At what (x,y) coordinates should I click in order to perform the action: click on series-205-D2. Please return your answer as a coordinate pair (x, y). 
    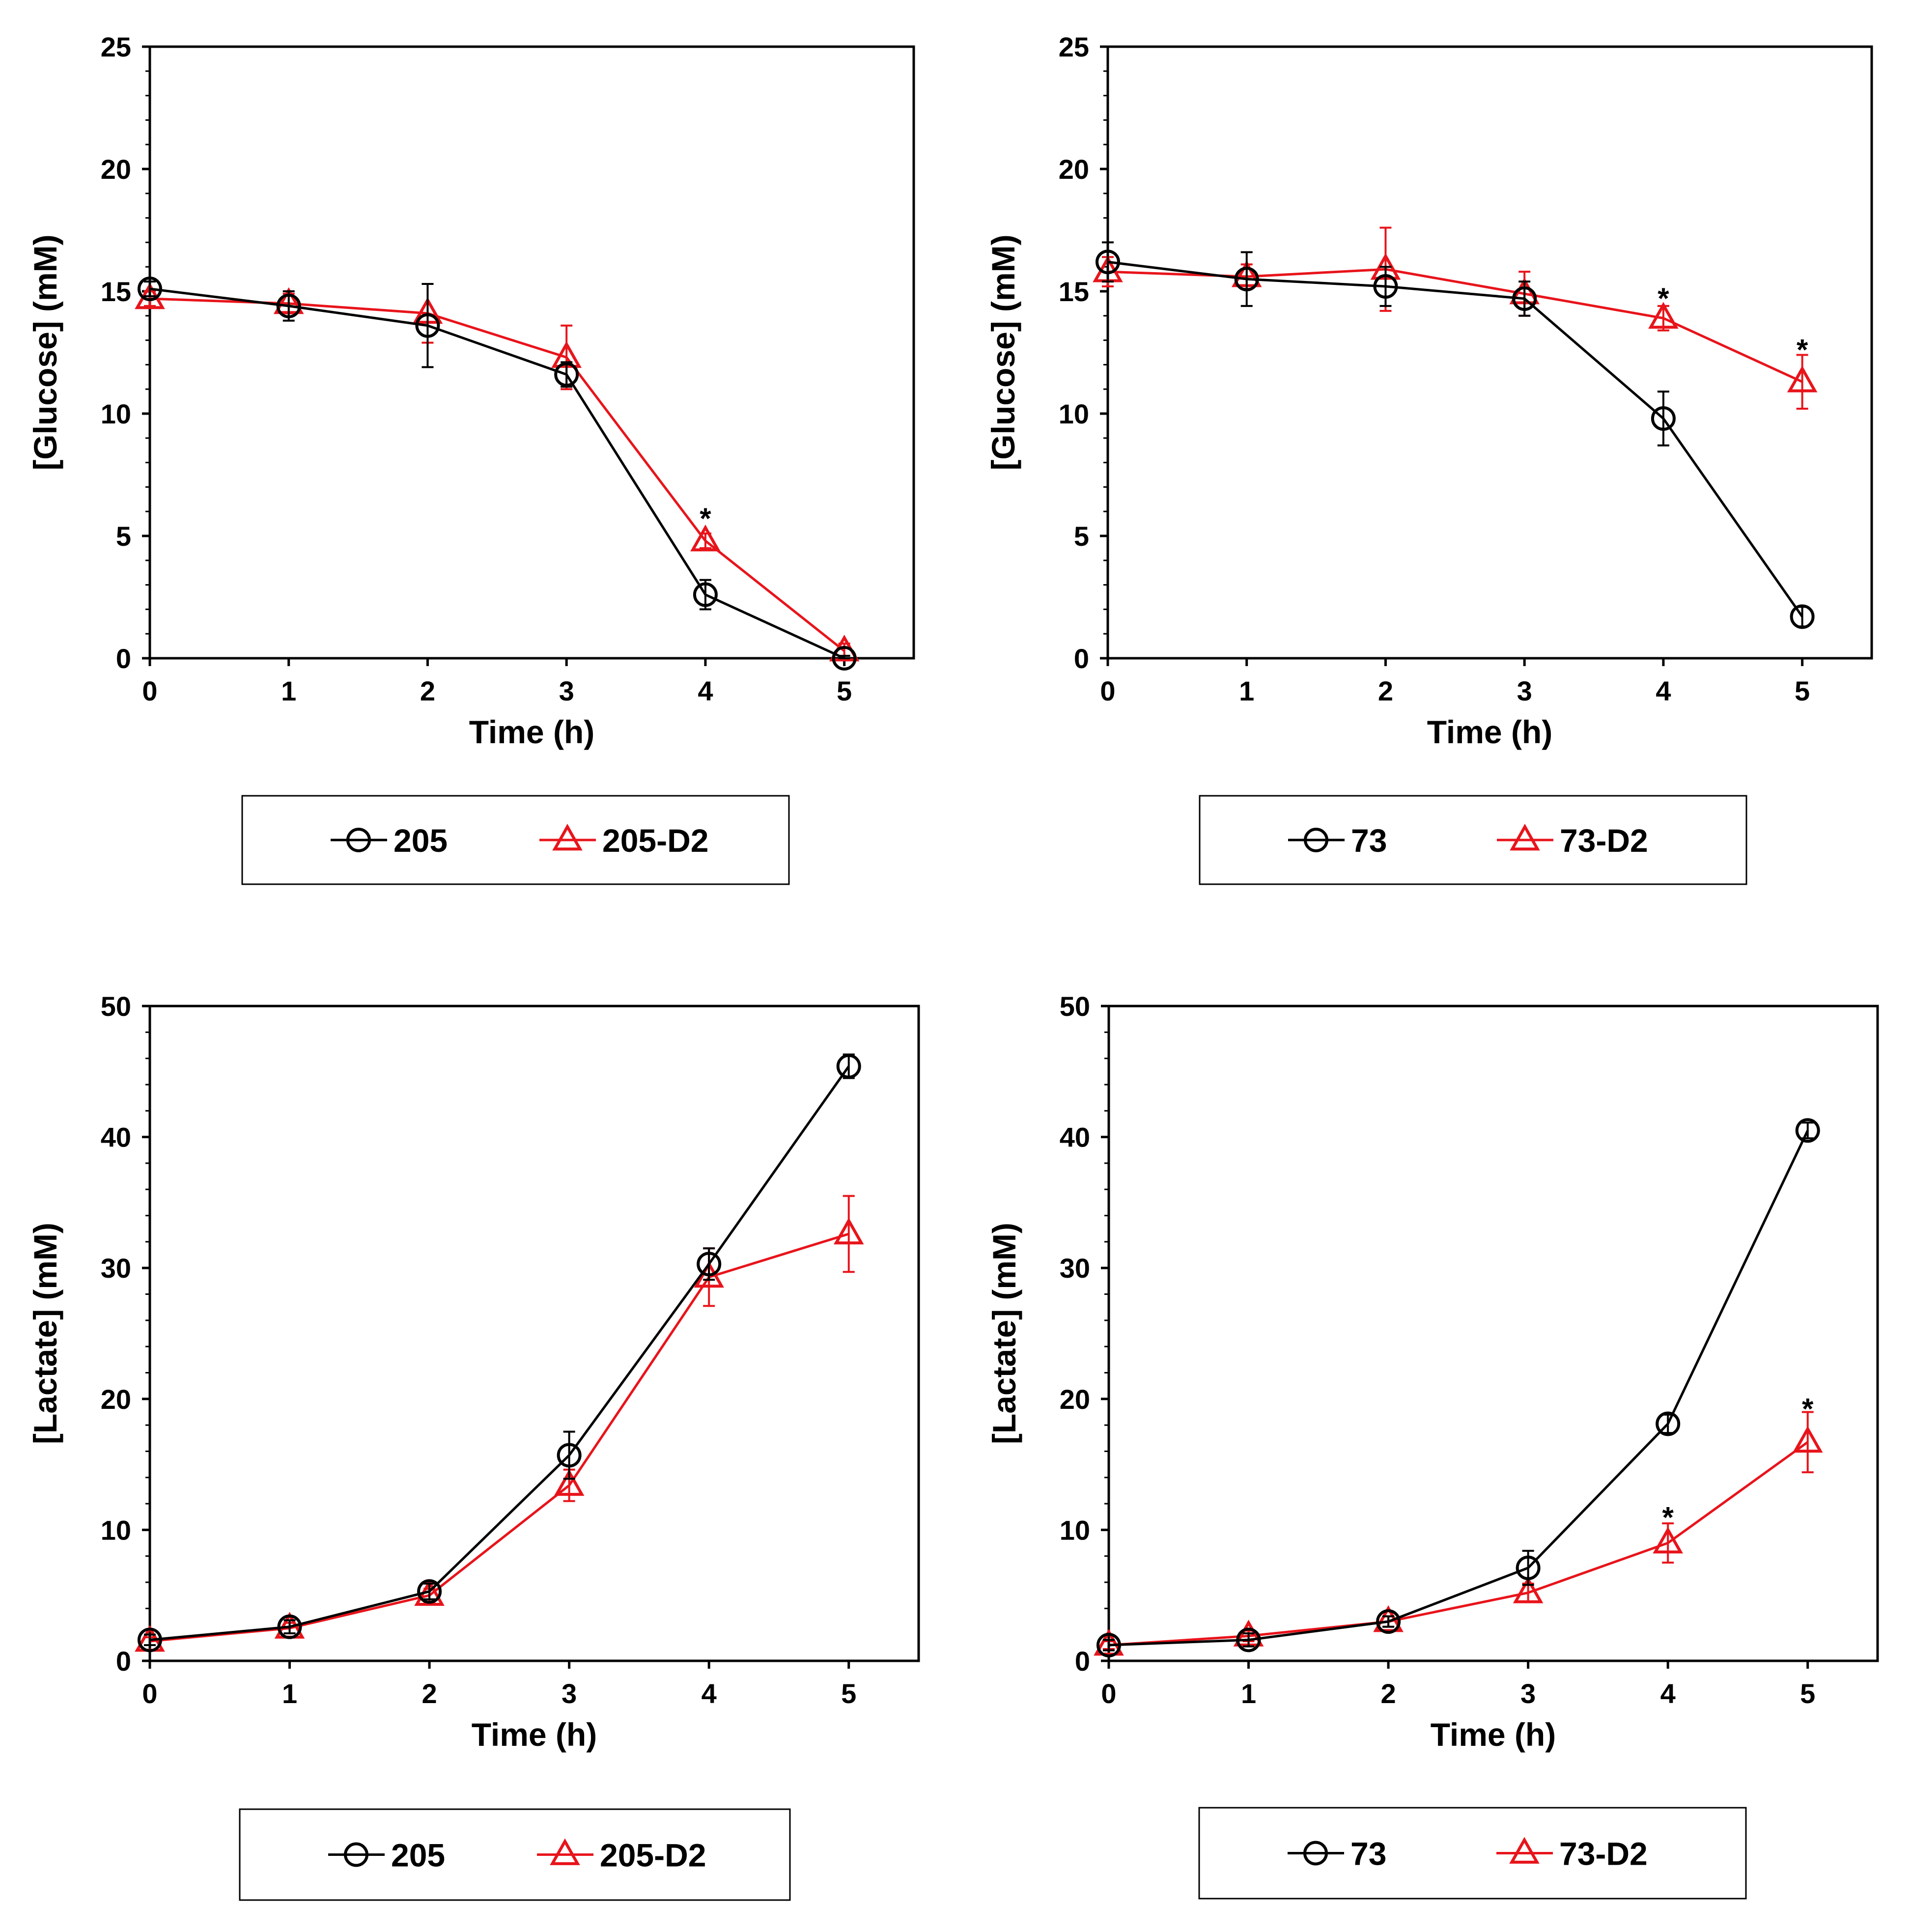
    Looking at the image, I should click on (499, 1423).